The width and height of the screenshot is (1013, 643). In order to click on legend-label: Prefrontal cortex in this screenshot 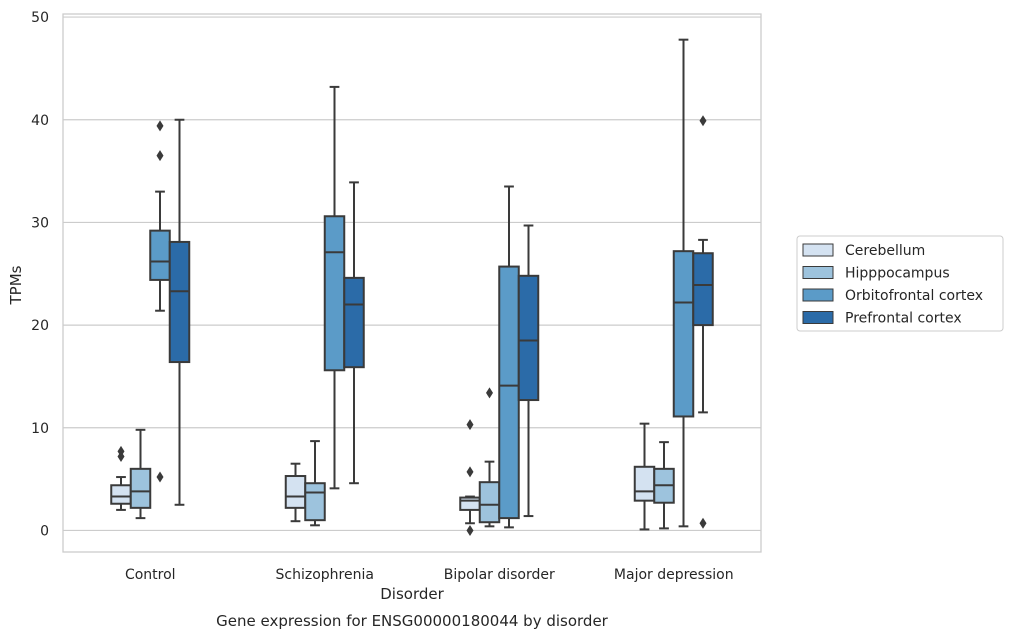, I will do `click(903, 319)`.